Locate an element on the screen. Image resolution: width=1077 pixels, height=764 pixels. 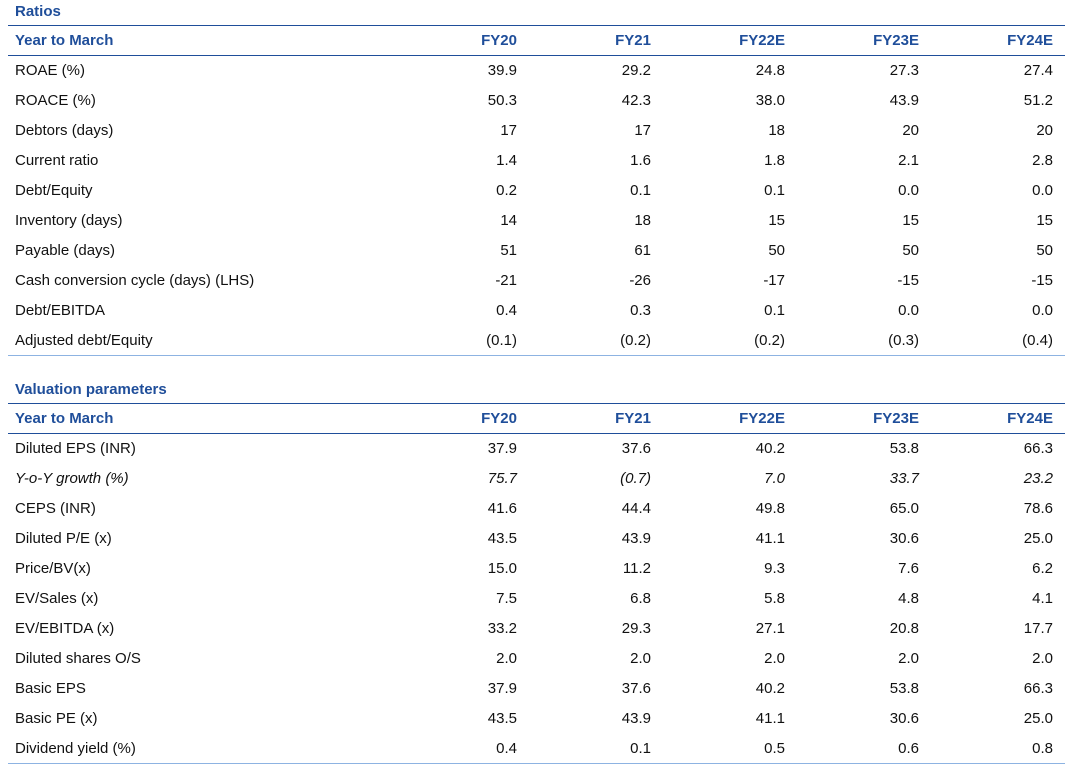
ratios-title: Ratios is located at coordinates (536, 13).